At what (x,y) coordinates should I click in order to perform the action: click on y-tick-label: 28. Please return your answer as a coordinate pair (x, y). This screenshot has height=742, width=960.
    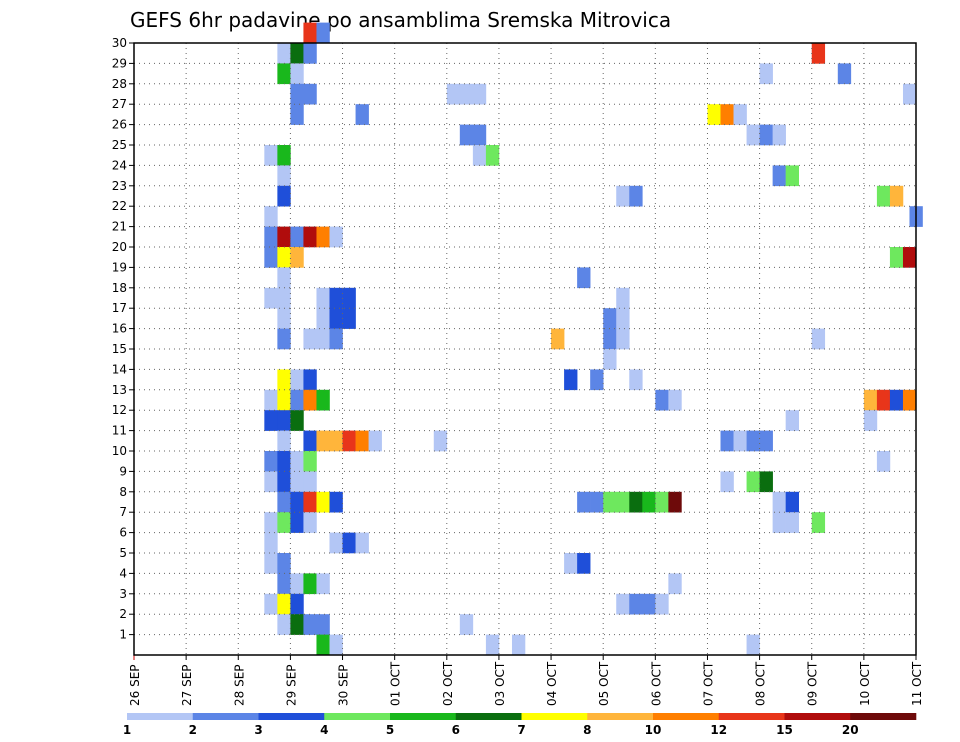
    Looking at the image, I should click on (119, 84).